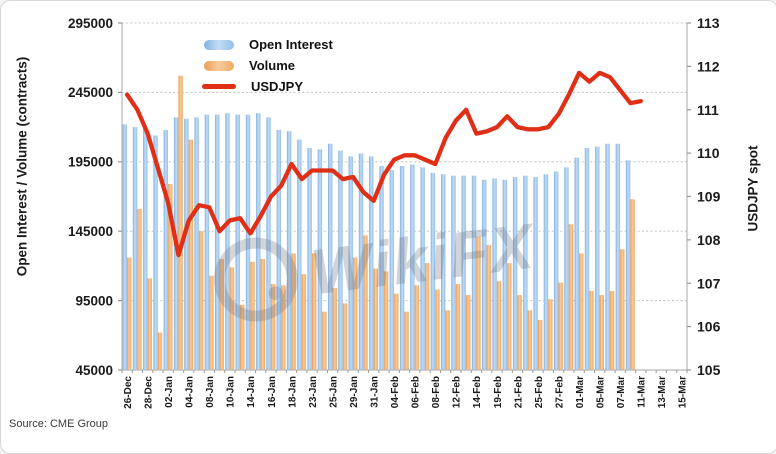  Describe the element at coordinates (683, 392) in the screenshot. I see `x-axis-date-label: 15-Mar` at that location.